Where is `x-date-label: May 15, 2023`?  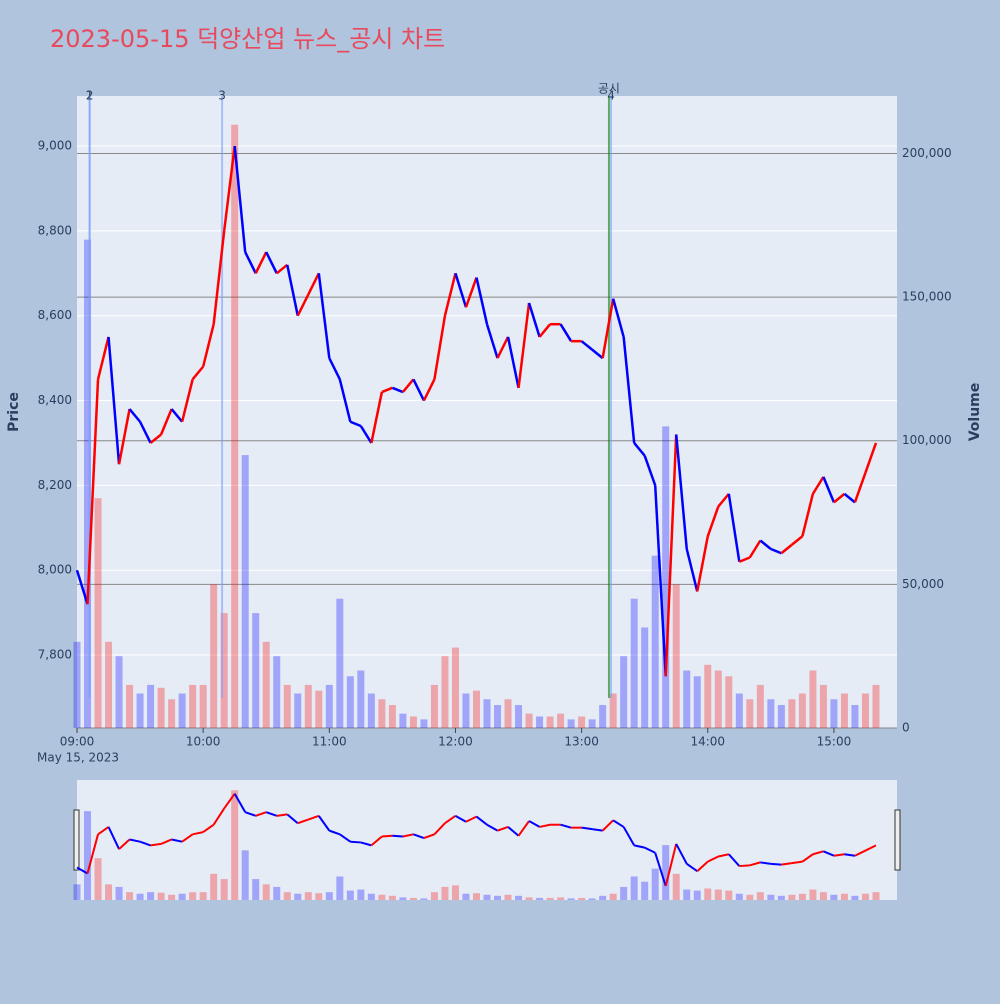 x-date-label: May 15, 2023 is located at coordinates (78, 758).